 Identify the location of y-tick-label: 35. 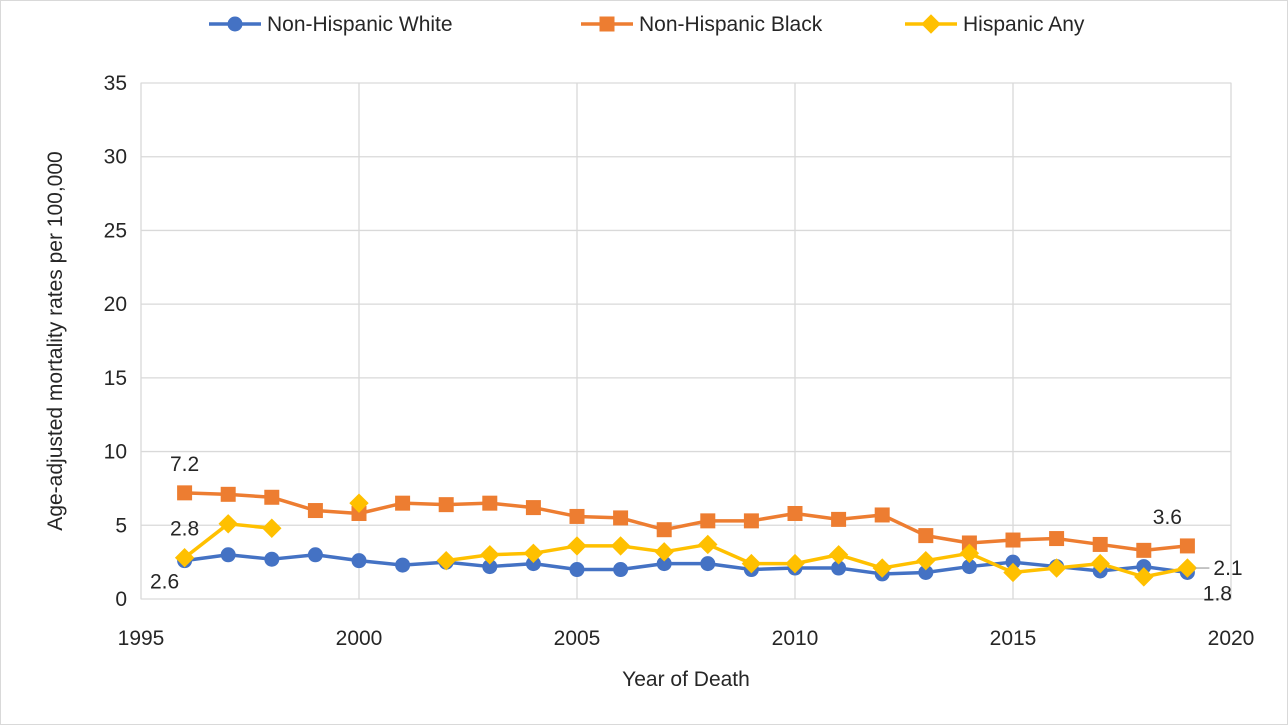
(115, 83).